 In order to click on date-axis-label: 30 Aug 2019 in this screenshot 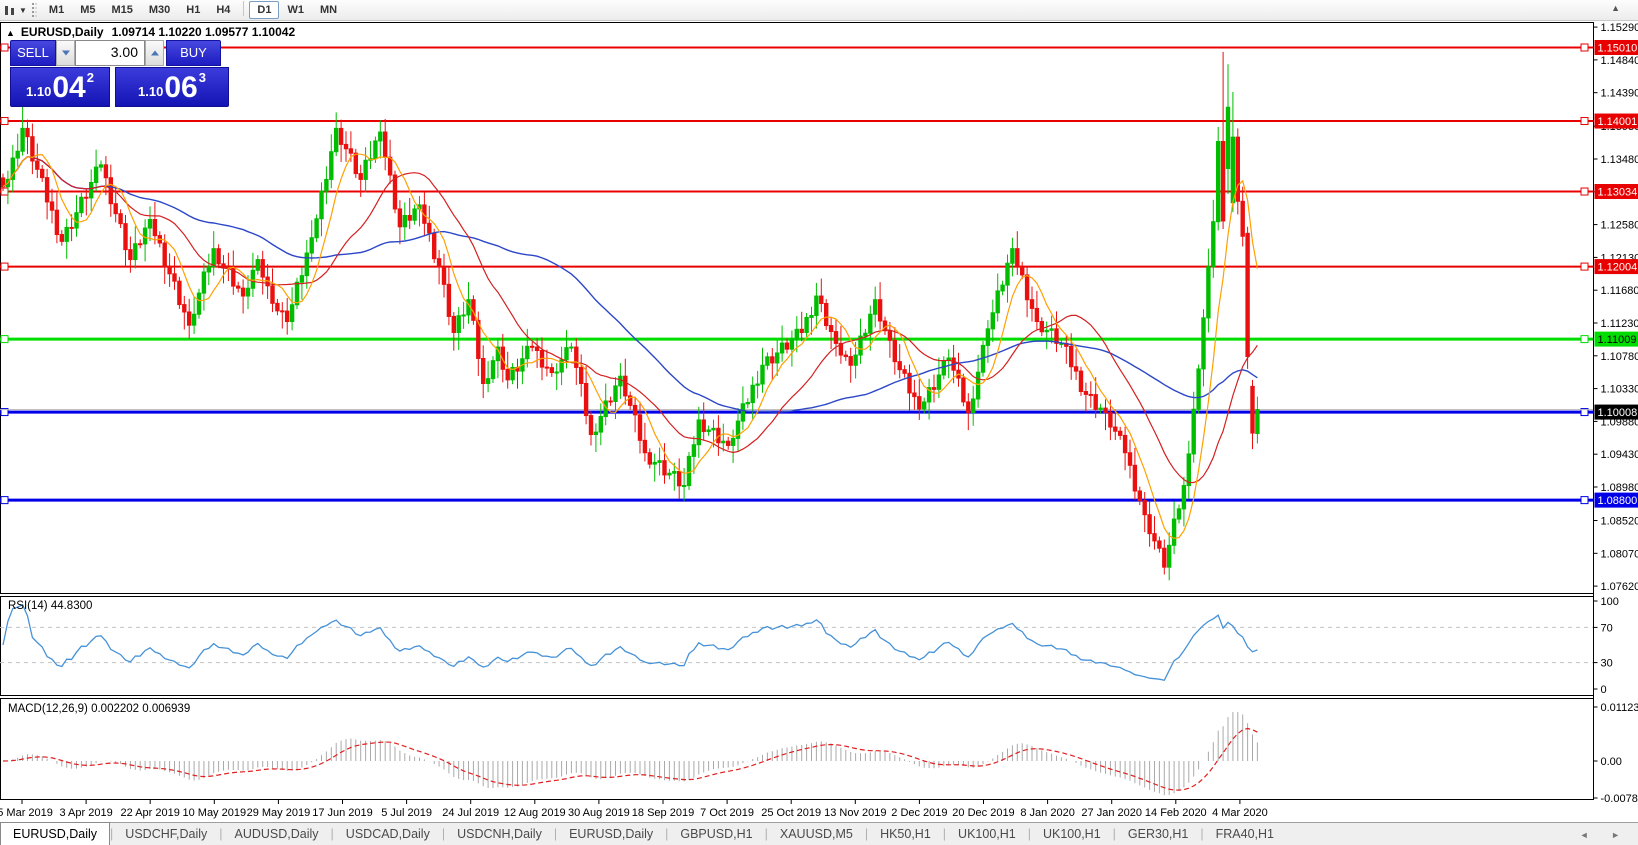, I will do `click(599, 813)`.